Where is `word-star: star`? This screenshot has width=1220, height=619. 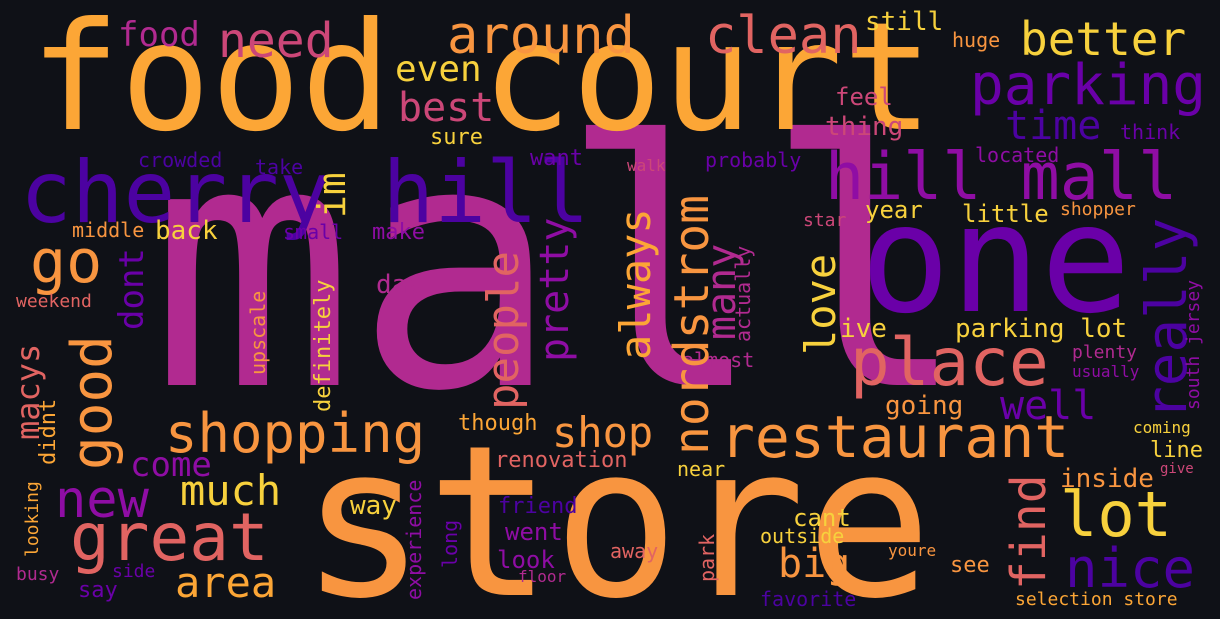
word-star: star is located at coordinates (825, 220).